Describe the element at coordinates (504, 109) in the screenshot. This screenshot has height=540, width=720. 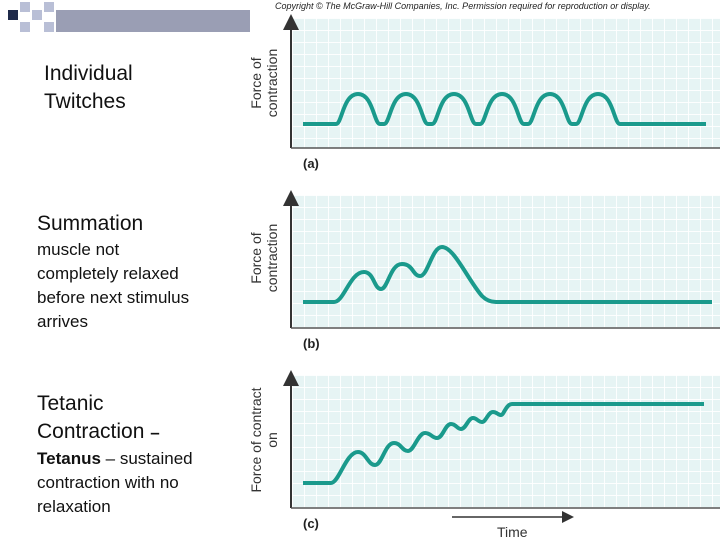
I see `trace-individual-twitches` at that location.